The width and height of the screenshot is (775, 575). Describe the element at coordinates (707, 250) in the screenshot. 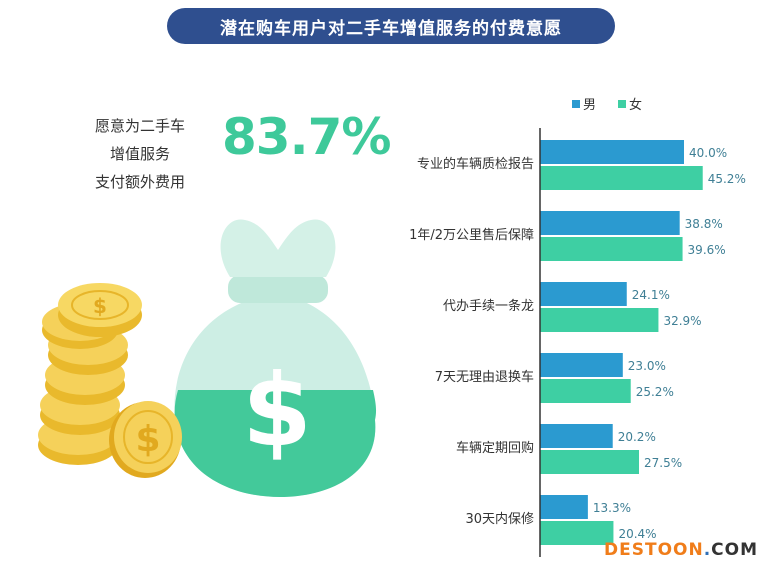

I see `bar-value-label: 39.6%` at that location.